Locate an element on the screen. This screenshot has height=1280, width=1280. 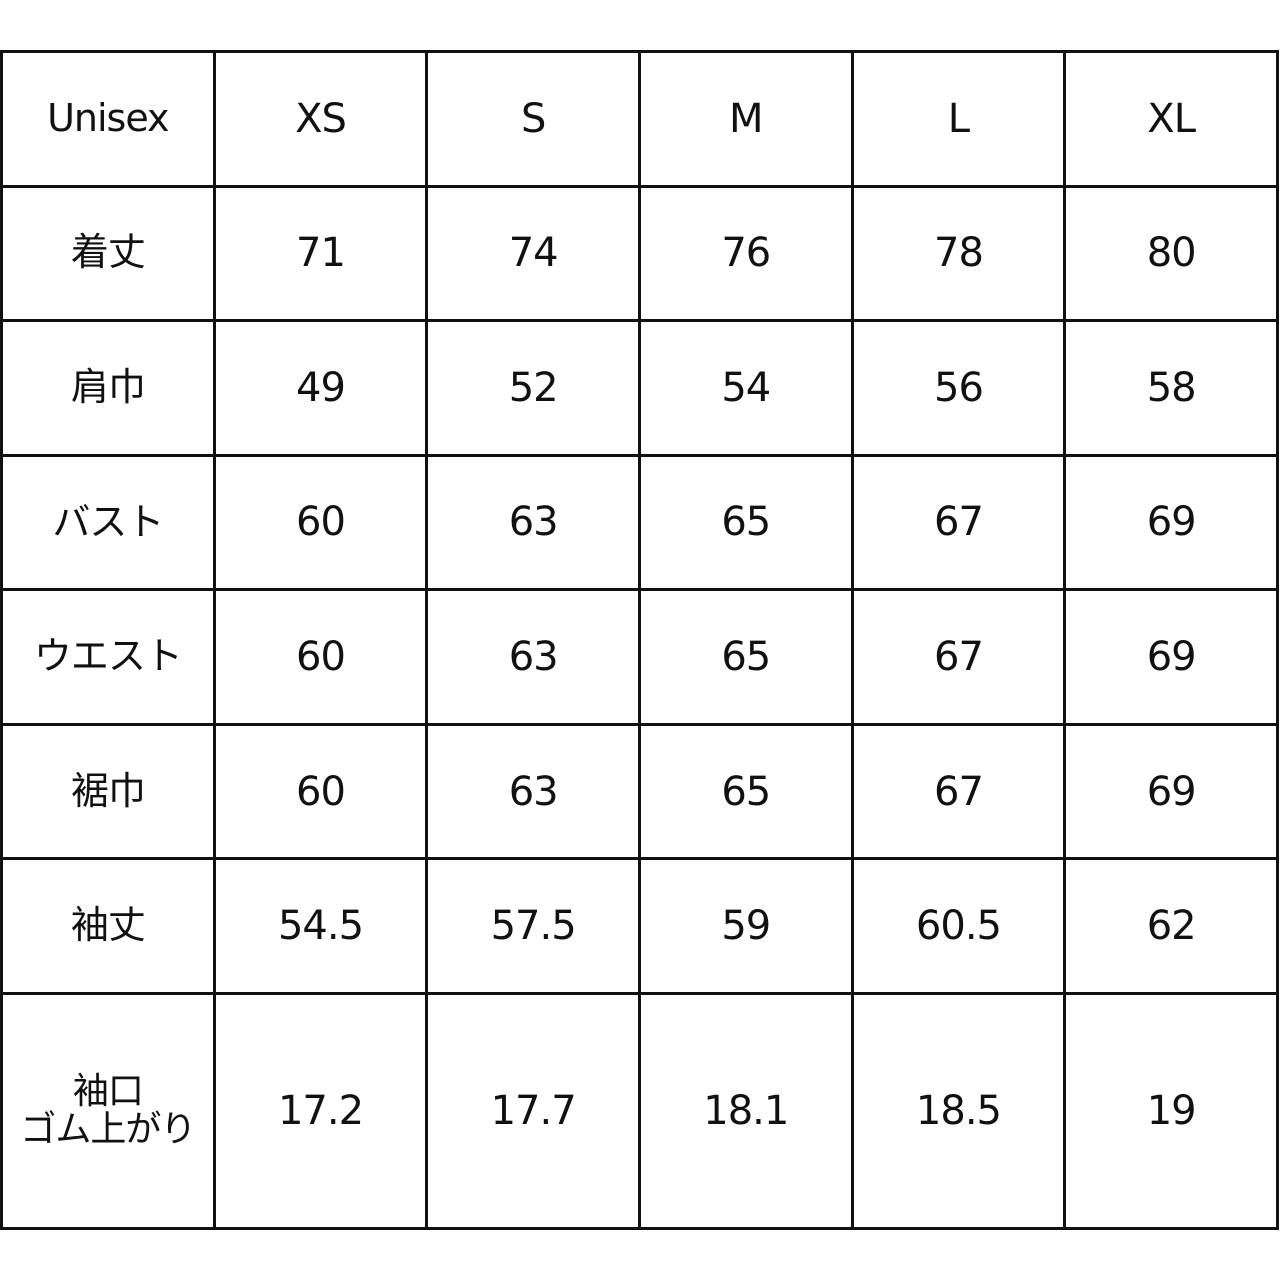
value-cell: 49 is located at coordinates (320, 388).